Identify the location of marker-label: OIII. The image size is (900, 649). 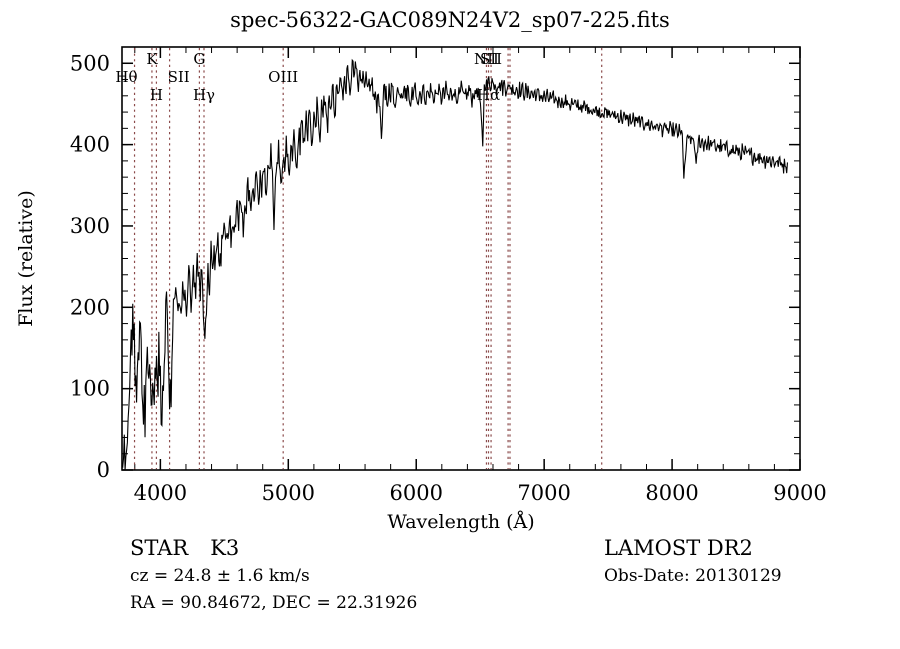
(283, 77).